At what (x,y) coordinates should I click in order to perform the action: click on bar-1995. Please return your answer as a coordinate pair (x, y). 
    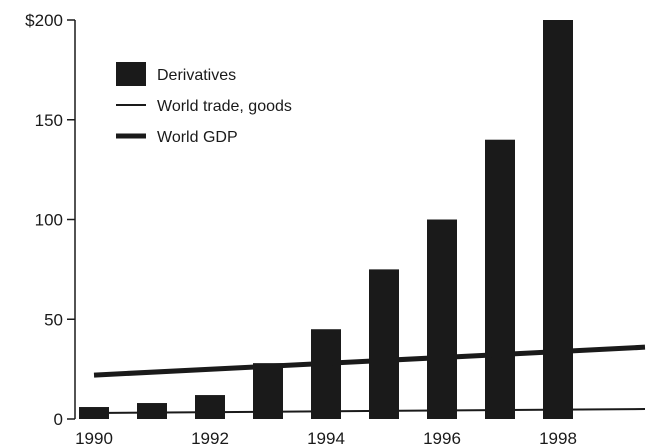
    Looking at the image, I should click on (384, 344).